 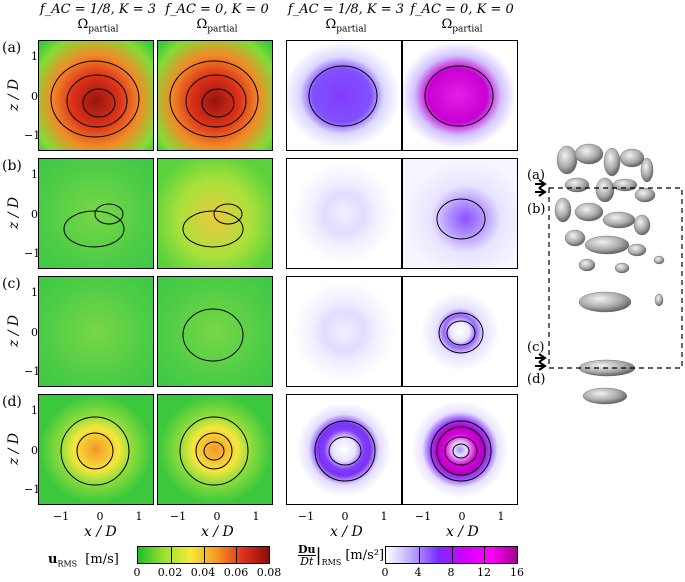 I want to click on panel-row1-col1, so click(x=96, y=95).